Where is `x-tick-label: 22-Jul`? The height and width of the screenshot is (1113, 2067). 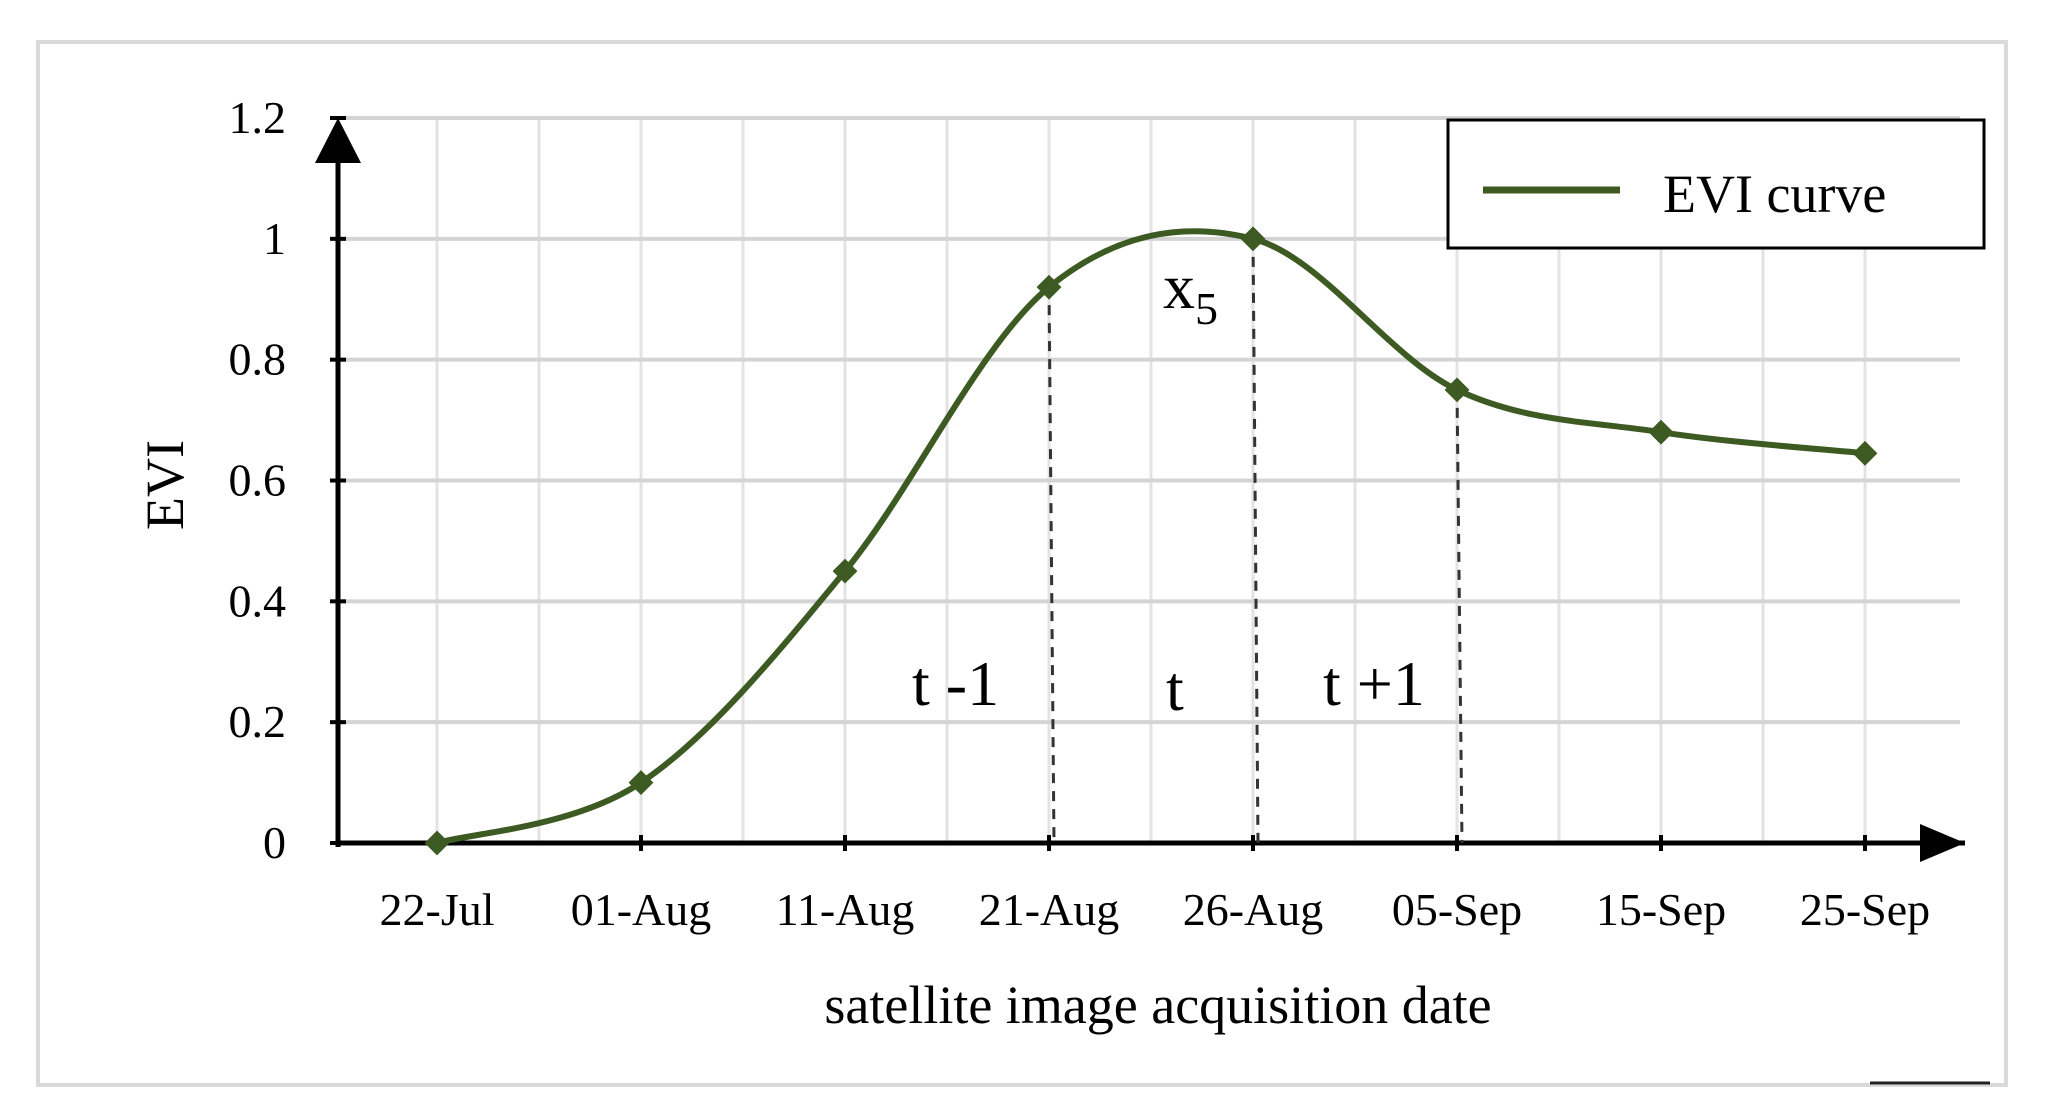
x-tick-label: 22-Jul is located at coordinates (437, 909).